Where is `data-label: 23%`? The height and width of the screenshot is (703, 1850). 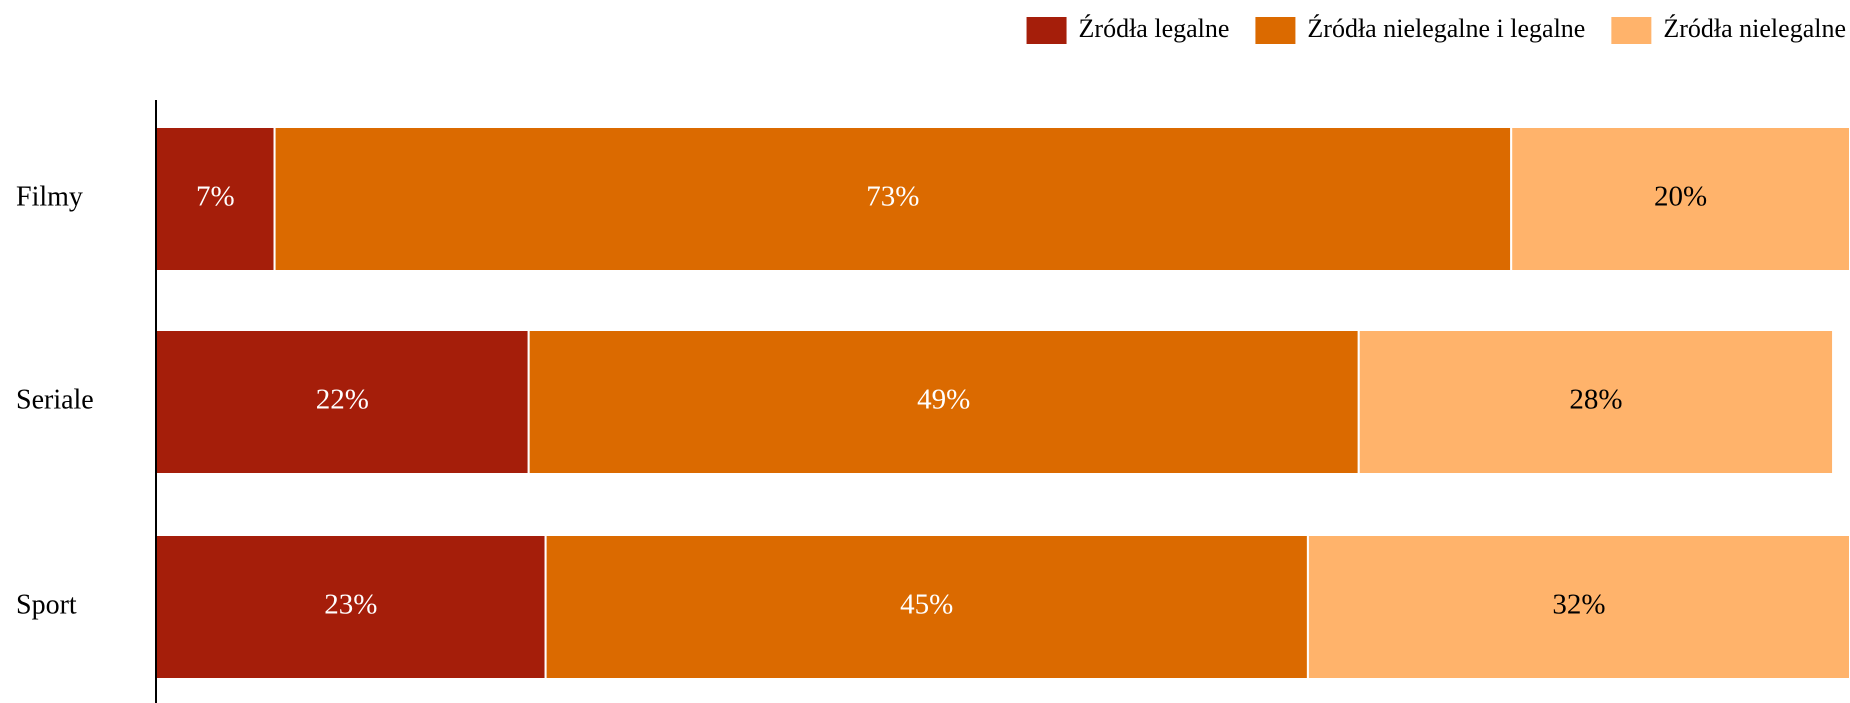 data-label: 23% is located at coordinates (350, 605).